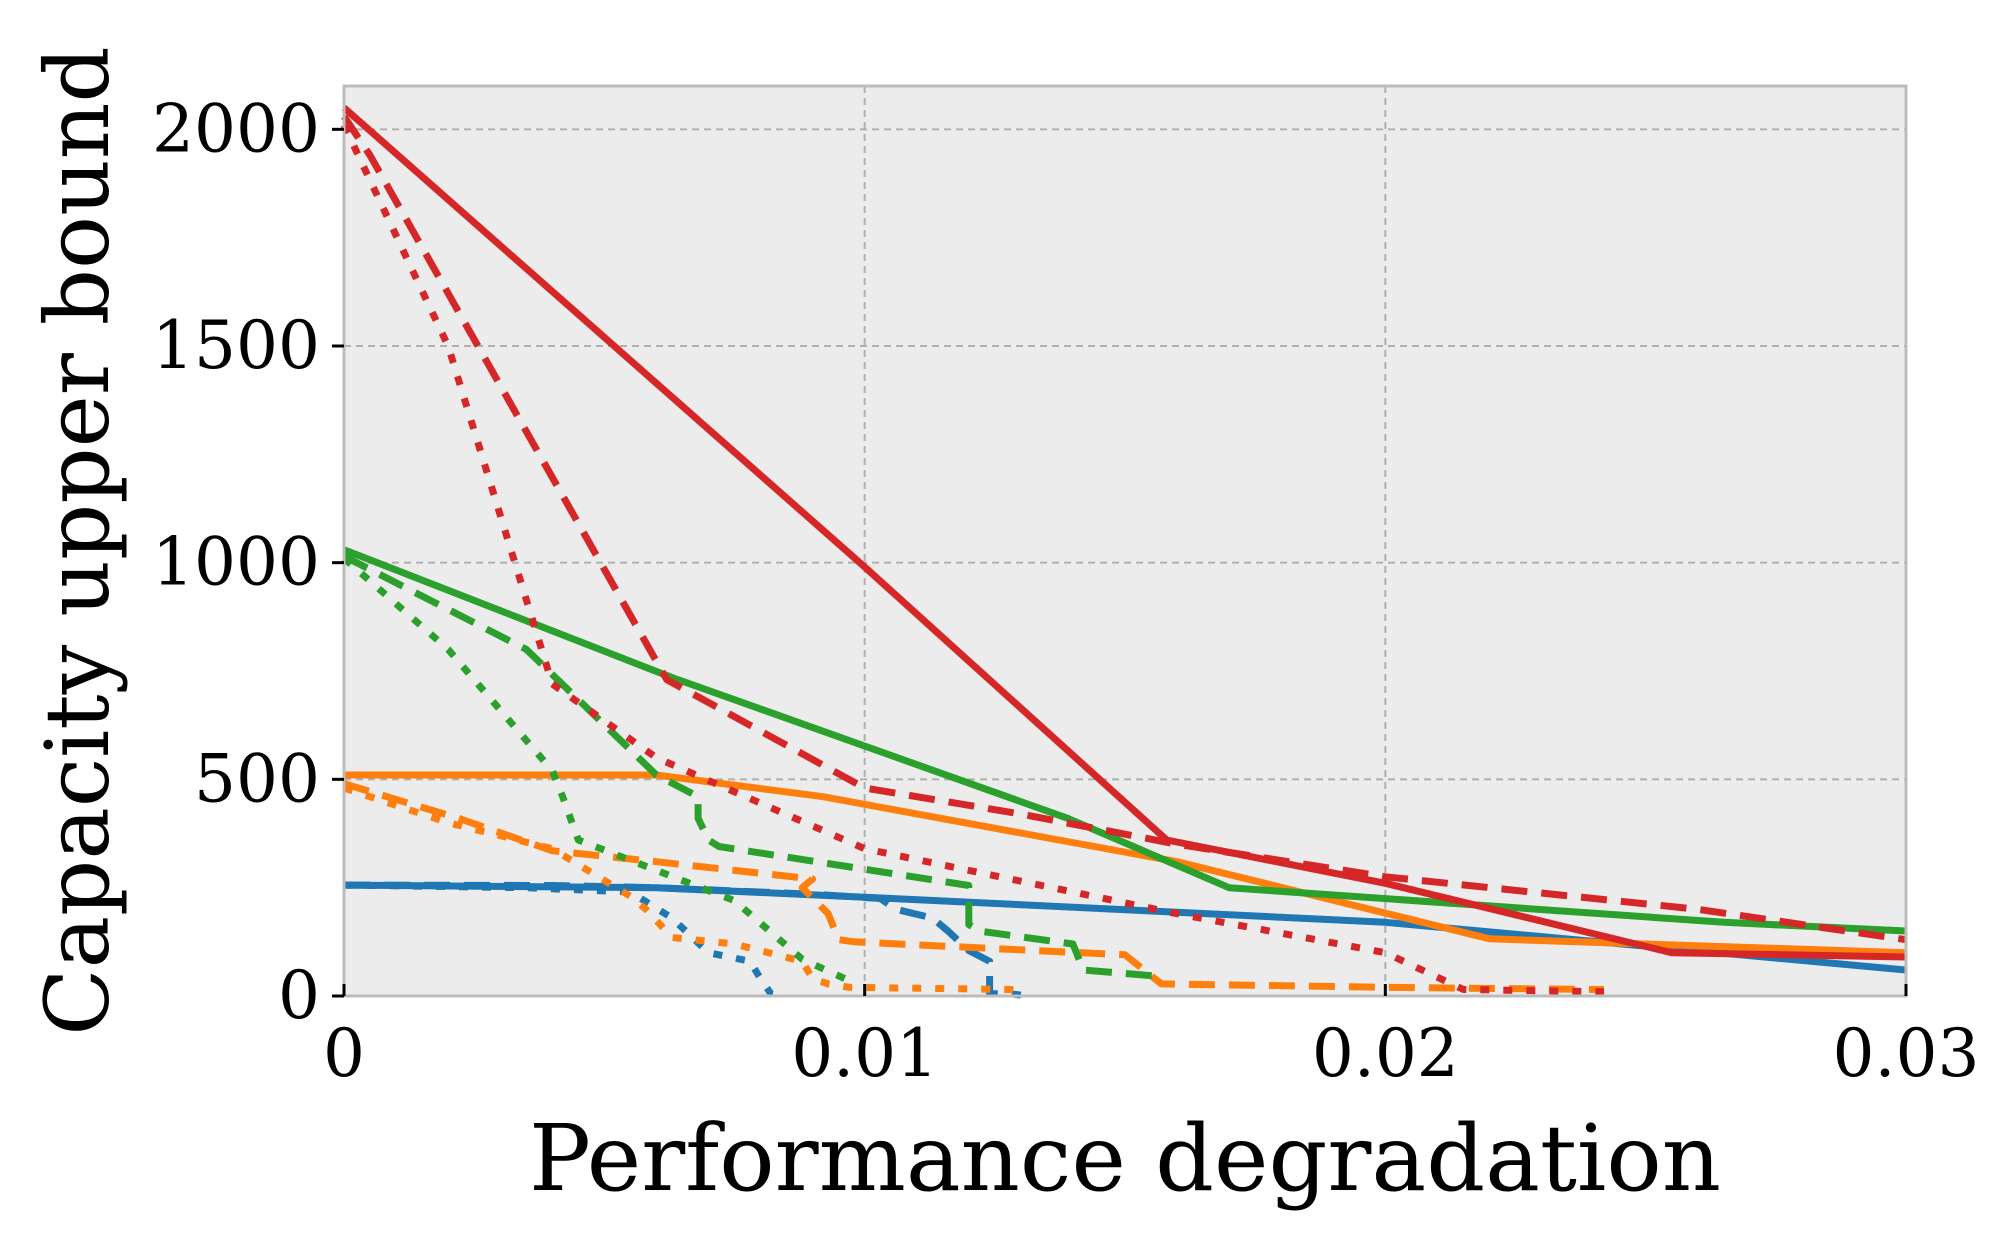 The height and width of the screenshot is (1245, 2004). I want to click on series-line-blue-dashed, so click(682, 940).